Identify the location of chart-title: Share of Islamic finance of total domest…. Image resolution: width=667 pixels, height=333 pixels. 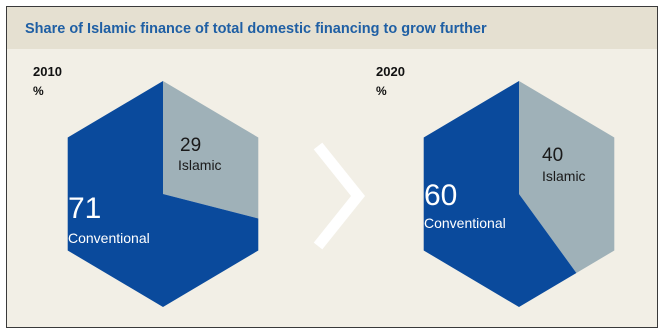
(256, 29).